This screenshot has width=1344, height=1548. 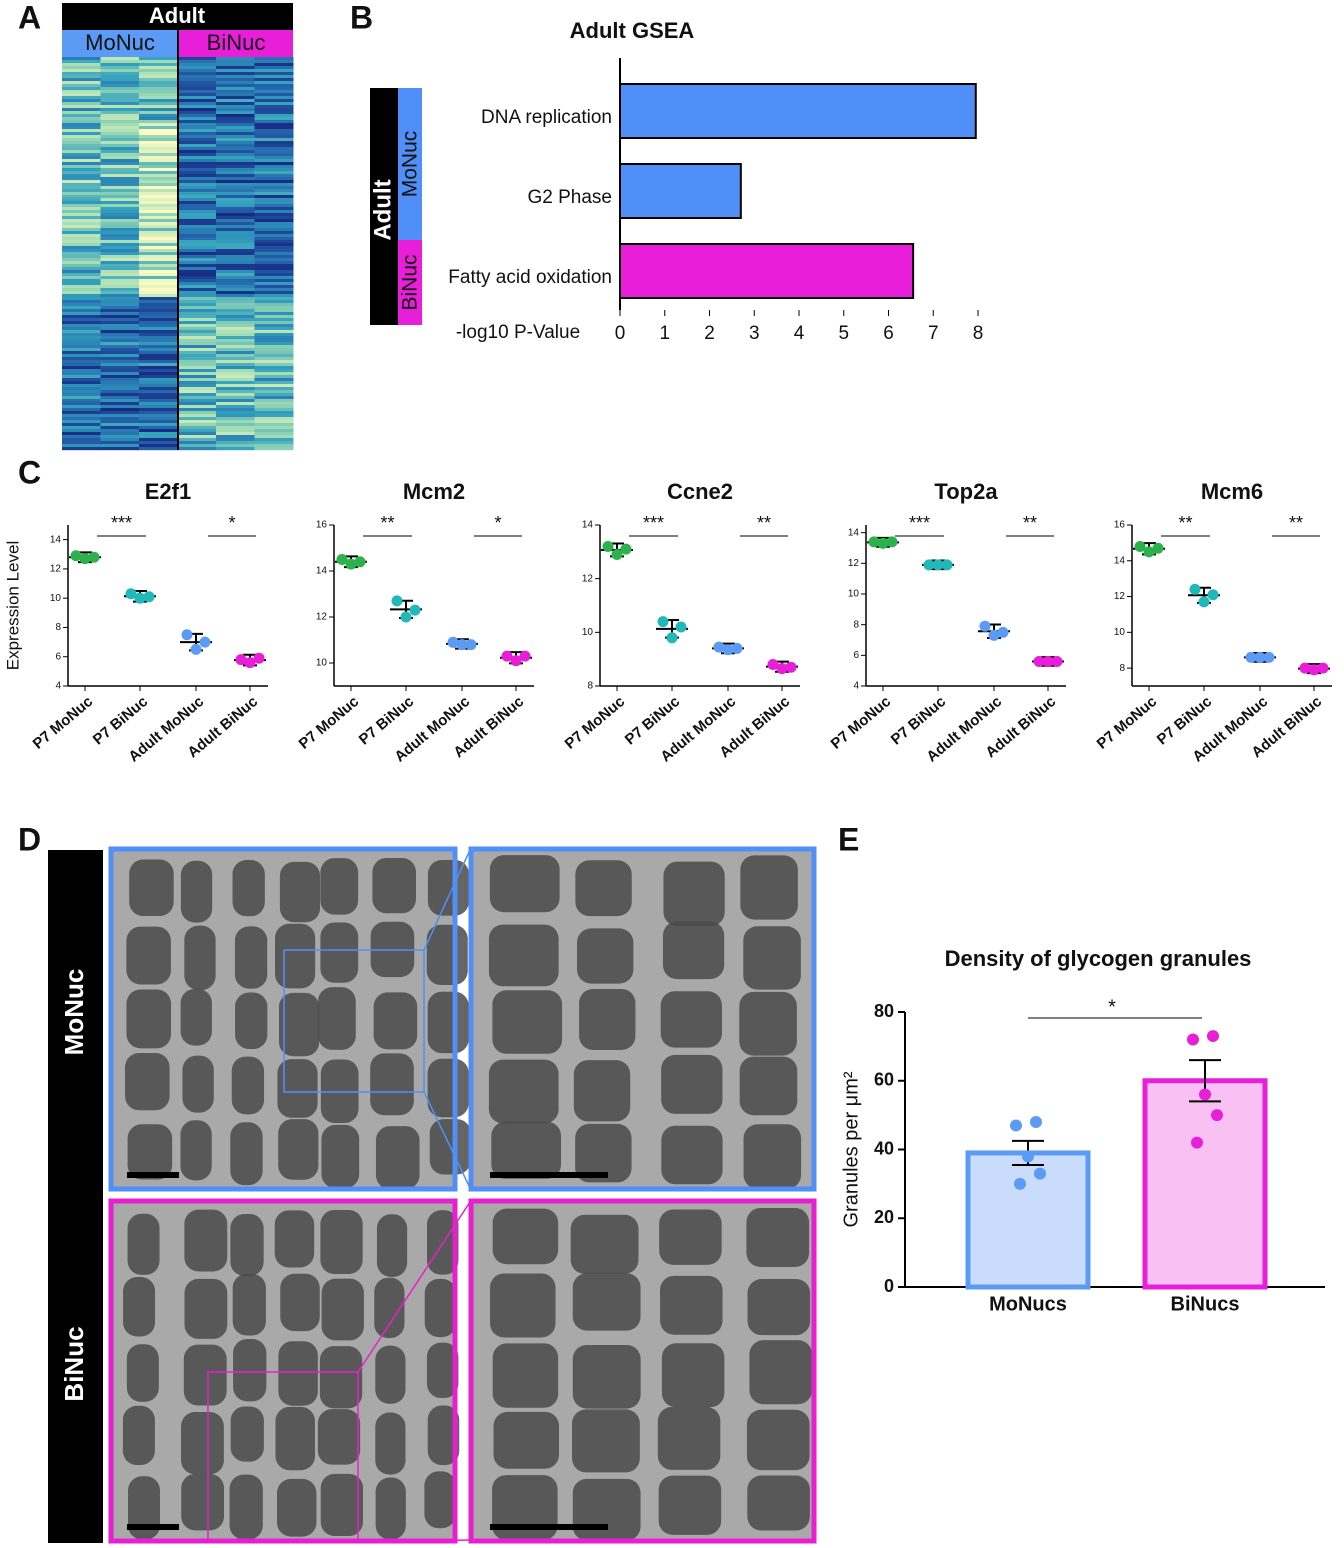 What do you see at coordinates (235, 43) in the screenshot?
I see `group-band` at bounding box center [235, 43].